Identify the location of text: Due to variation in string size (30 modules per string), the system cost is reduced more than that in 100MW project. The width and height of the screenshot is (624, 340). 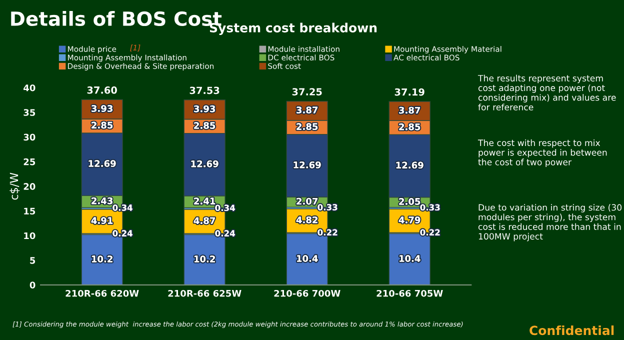
(550, 223).